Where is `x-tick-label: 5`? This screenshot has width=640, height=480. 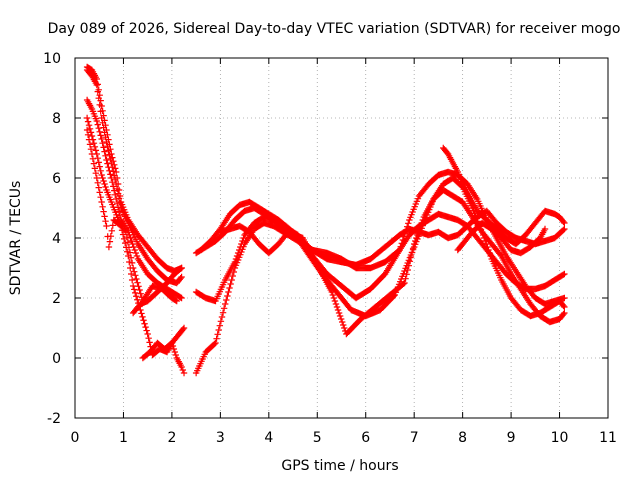
x-tick-label: 5 is located at coordinates (317, 438).